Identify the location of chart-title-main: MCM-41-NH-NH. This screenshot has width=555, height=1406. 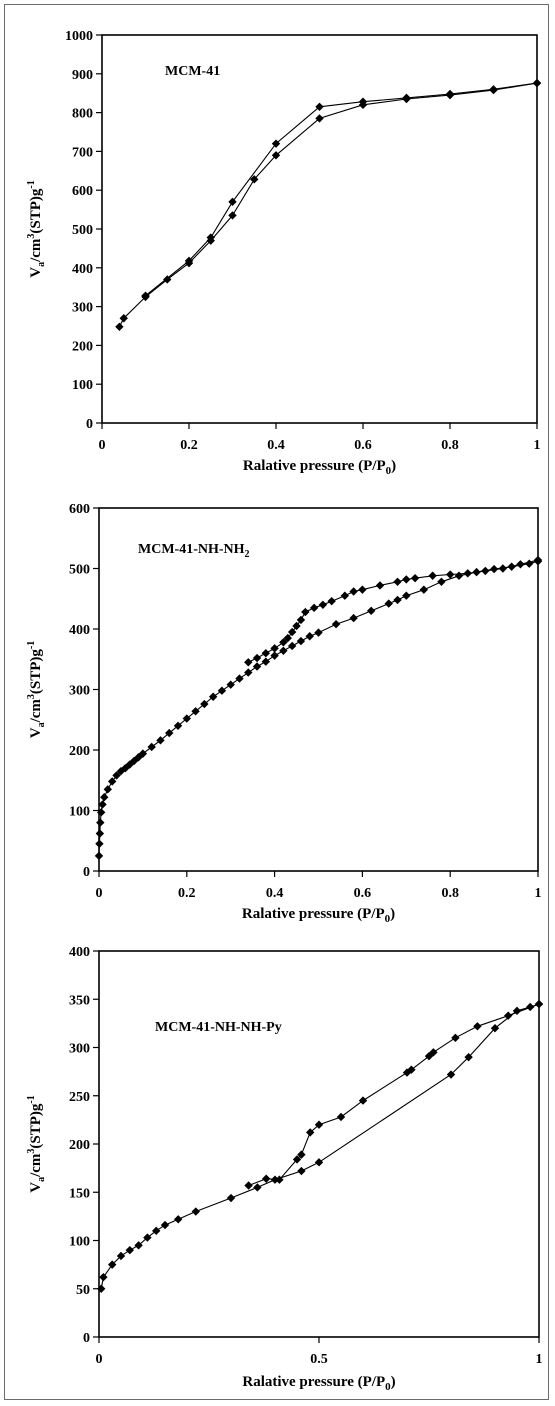
(191, 549).